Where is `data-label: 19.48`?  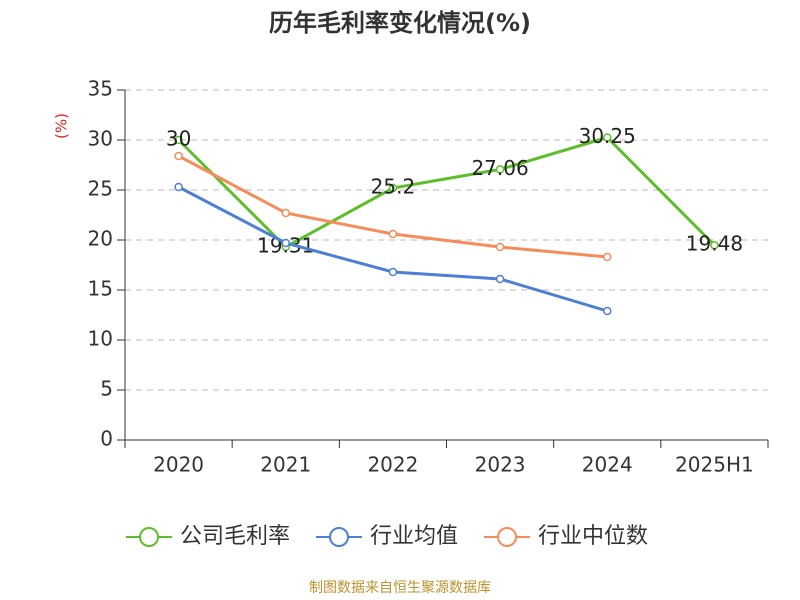
data-label: 19.48 is located at coordinates (714, 244).